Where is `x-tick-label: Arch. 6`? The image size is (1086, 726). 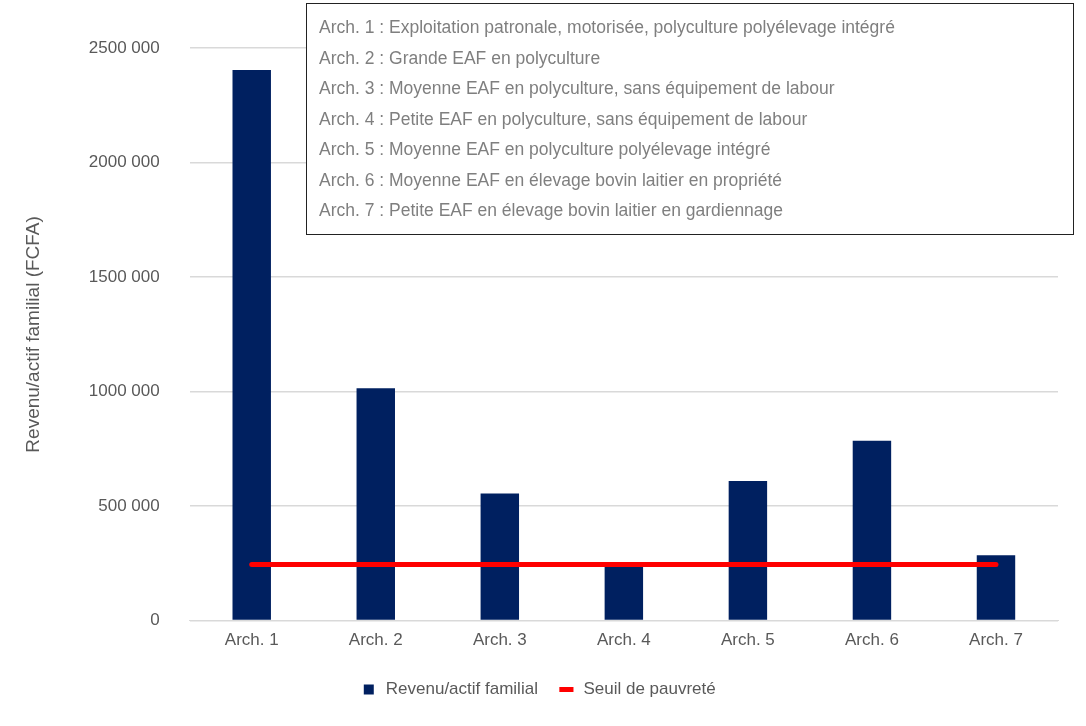 x-tick-label: Arch. 6 is located at coordinates (872, 640).